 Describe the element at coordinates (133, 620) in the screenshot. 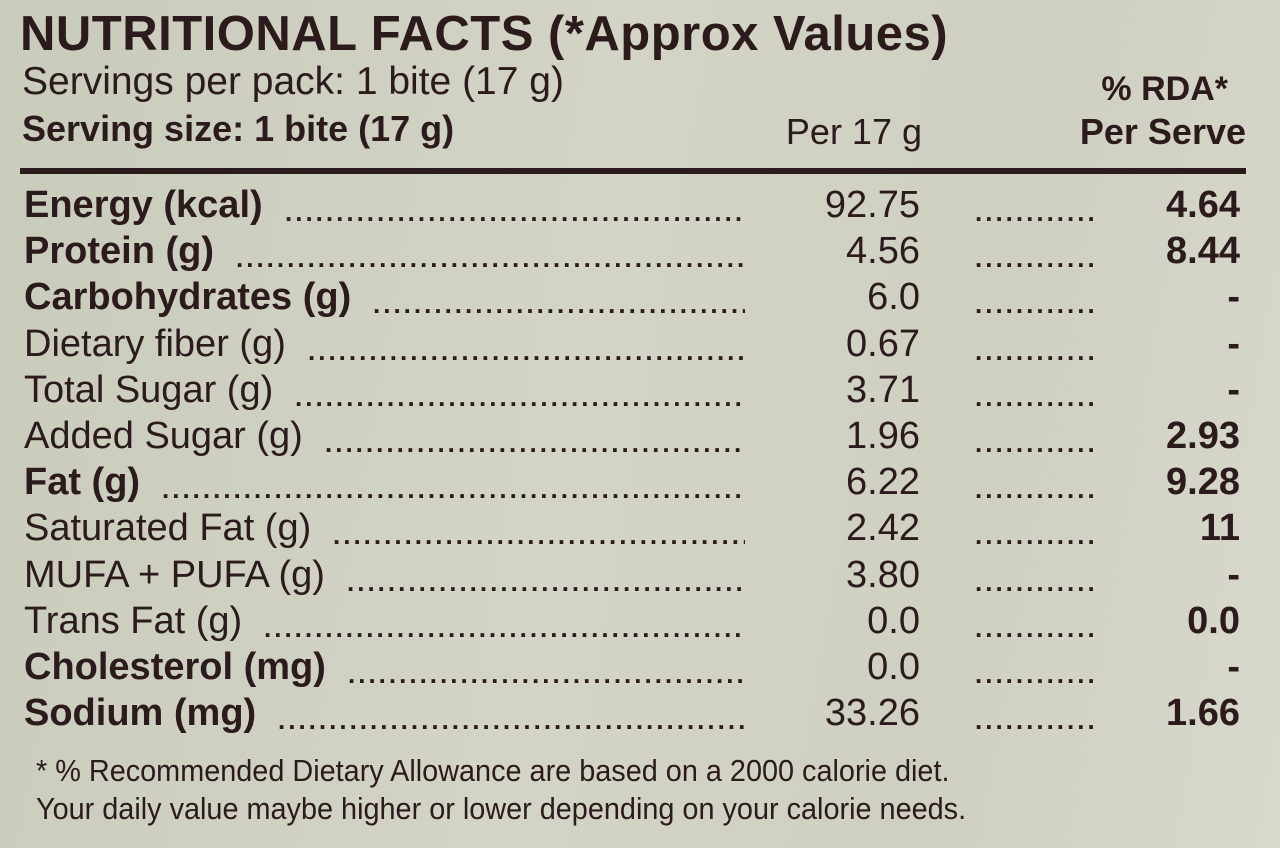

I see `nutrient-name: Trans Fat (g)` at that location.